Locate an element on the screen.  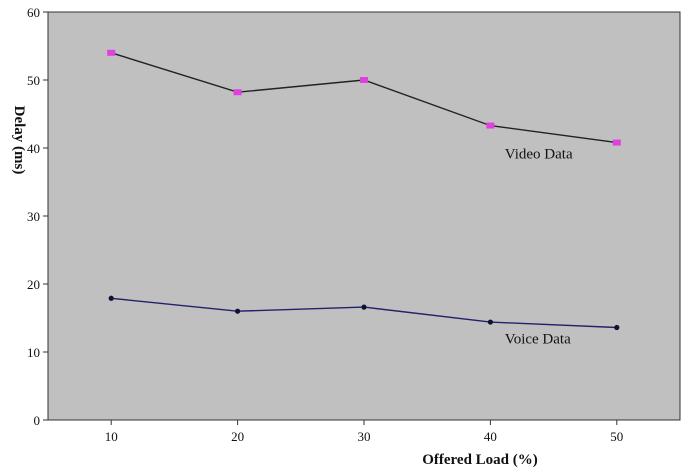
x-tick-label: 20 is located at coordinates (237, 436).